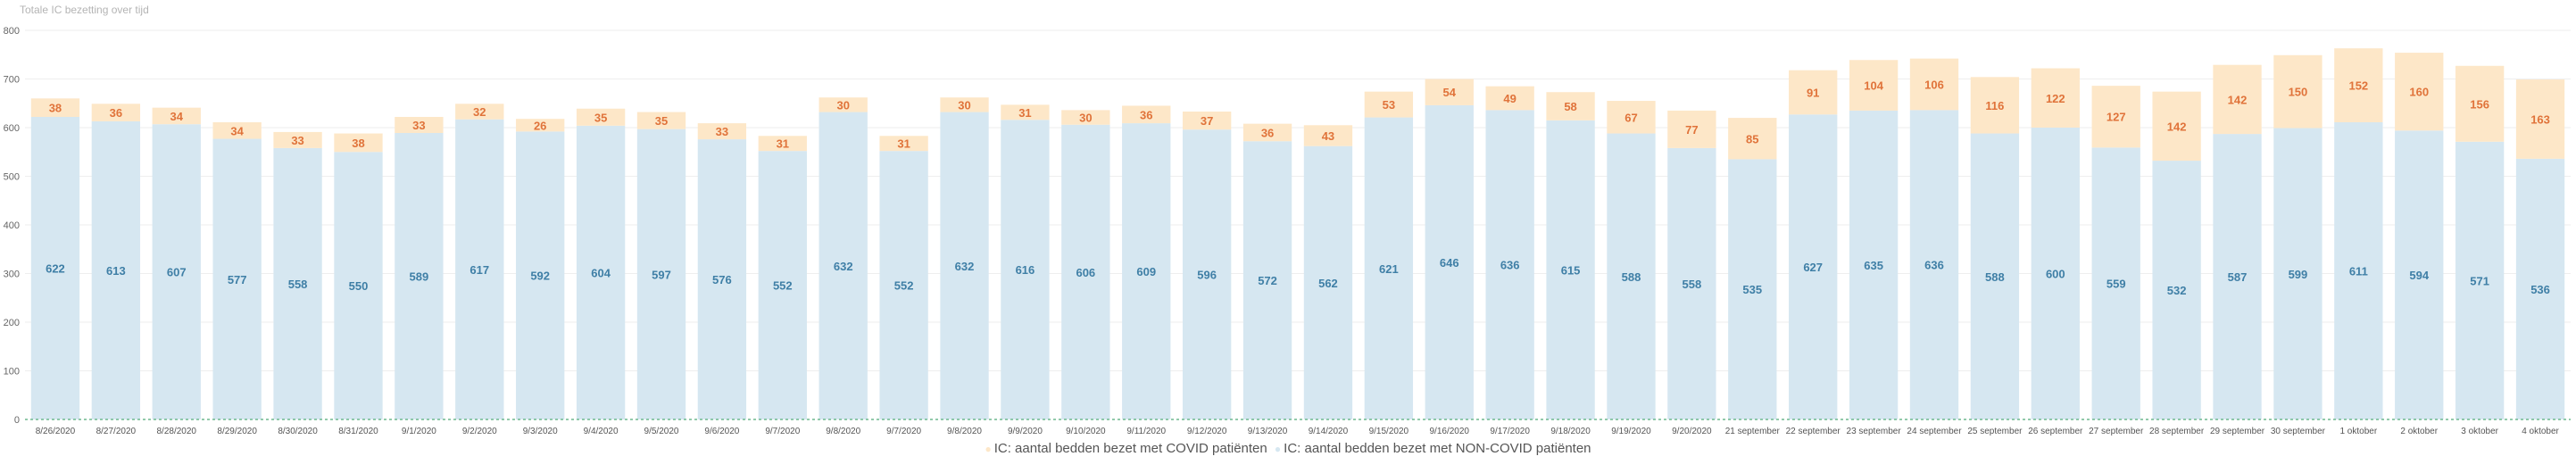 This screenshot has width=2576, height=473. Describe the element at coordinates (1874, 86) in the screenshot. I see `data-label-covid: 104` at that location.